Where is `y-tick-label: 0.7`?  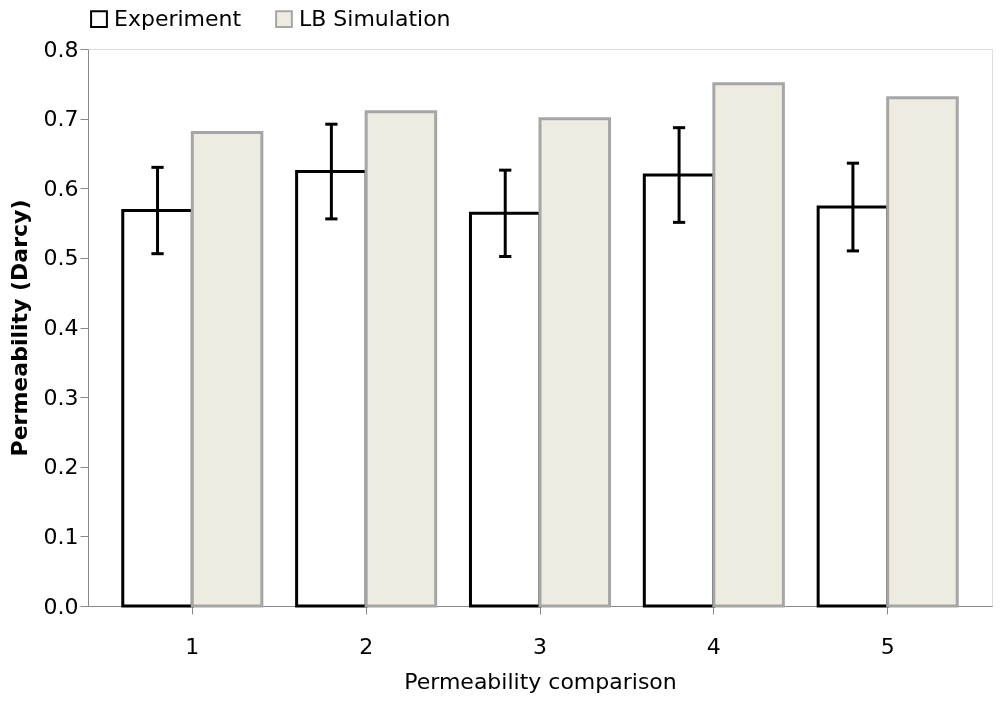
y-tick-label: 0.7 is located at coordinates (61, 119).